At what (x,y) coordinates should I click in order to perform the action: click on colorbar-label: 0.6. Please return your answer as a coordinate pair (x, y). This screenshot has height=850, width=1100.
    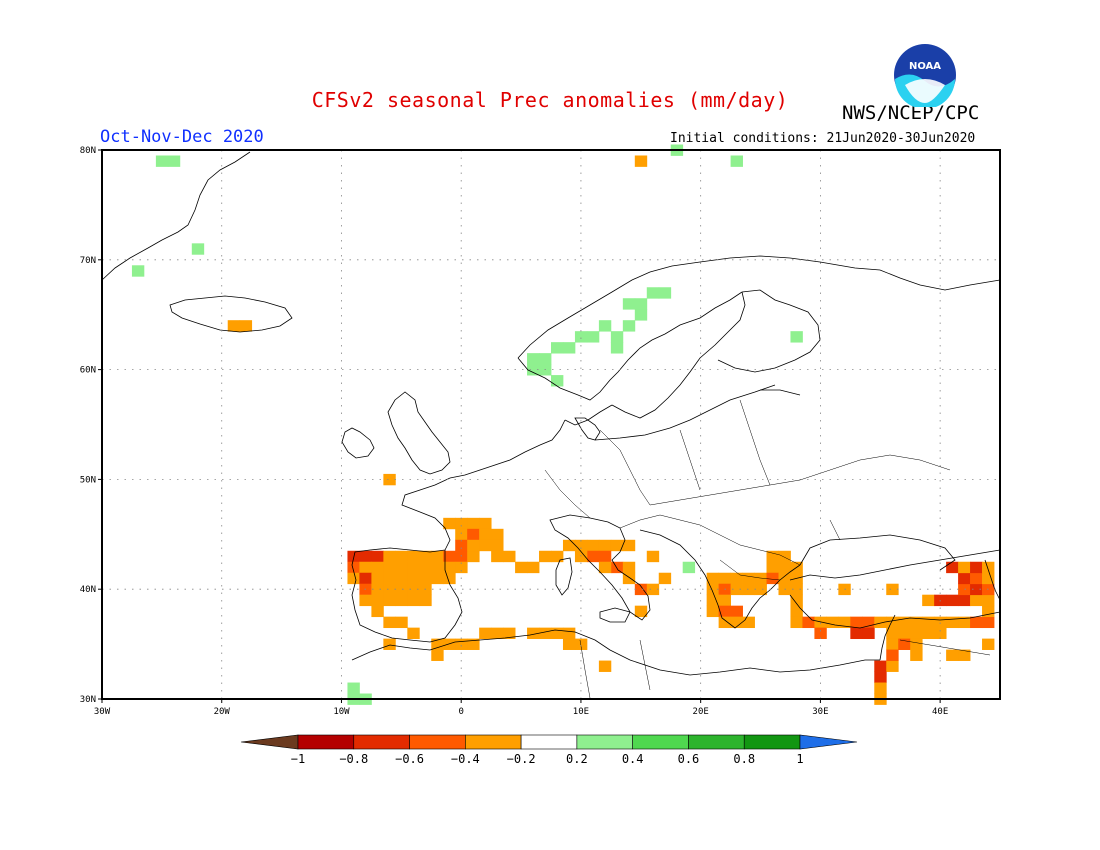
    Looking at the image, I should click on (689, 759).